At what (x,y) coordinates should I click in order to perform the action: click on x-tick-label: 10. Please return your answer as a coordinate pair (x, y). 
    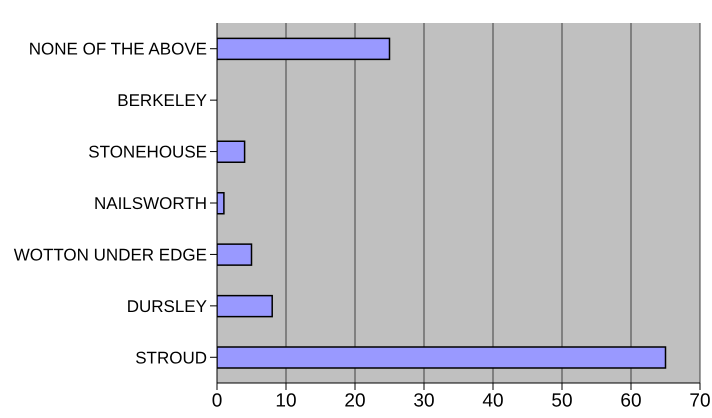
    Looking at the image, I should click on (286, 401).